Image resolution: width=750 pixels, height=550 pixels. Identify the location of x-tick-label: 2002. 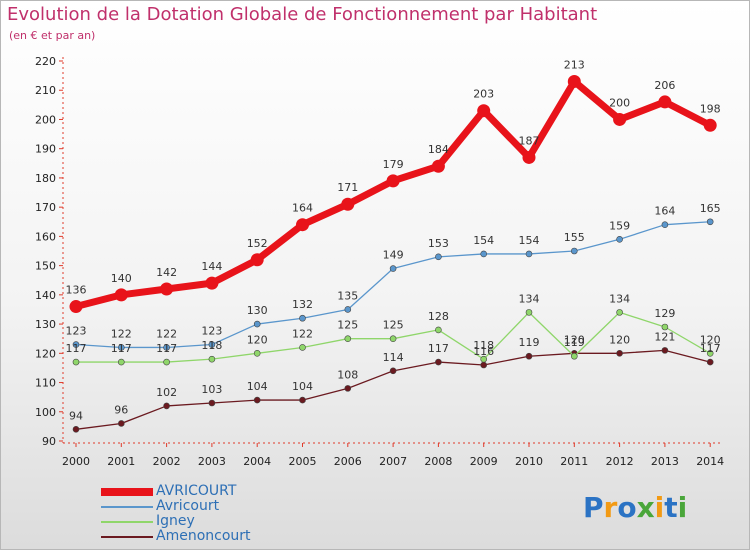
(167, 461).